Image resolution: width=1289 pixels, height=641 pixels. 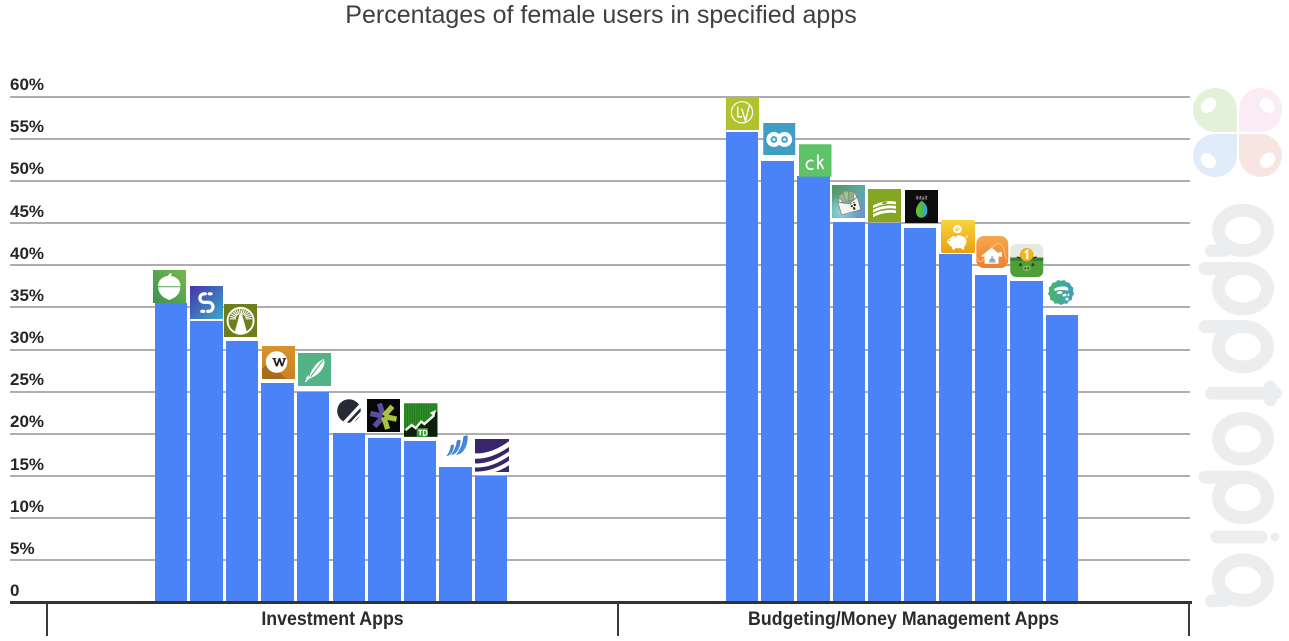 I want to click on svg-text: intuit, so click(x=922, y=198).